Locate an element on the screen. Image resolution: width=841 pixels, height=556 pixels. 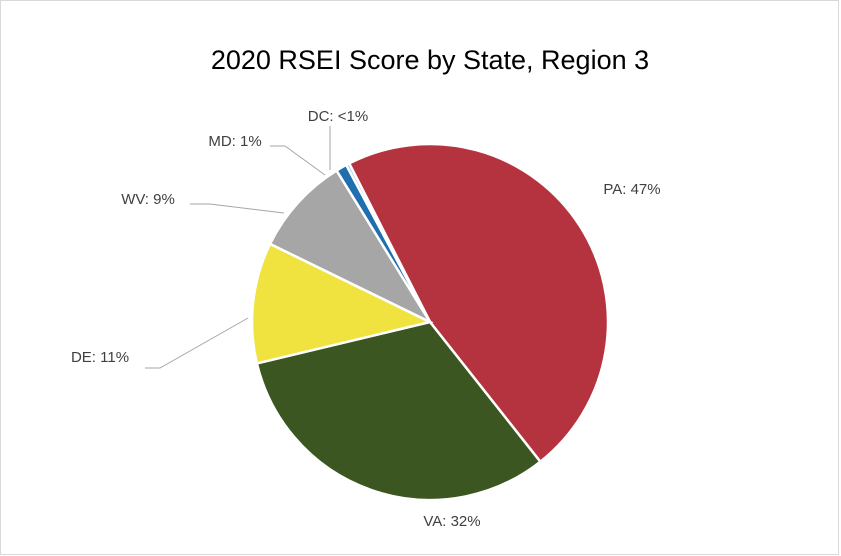
data-label: MD: 1% is located at coordinates (234, 141).